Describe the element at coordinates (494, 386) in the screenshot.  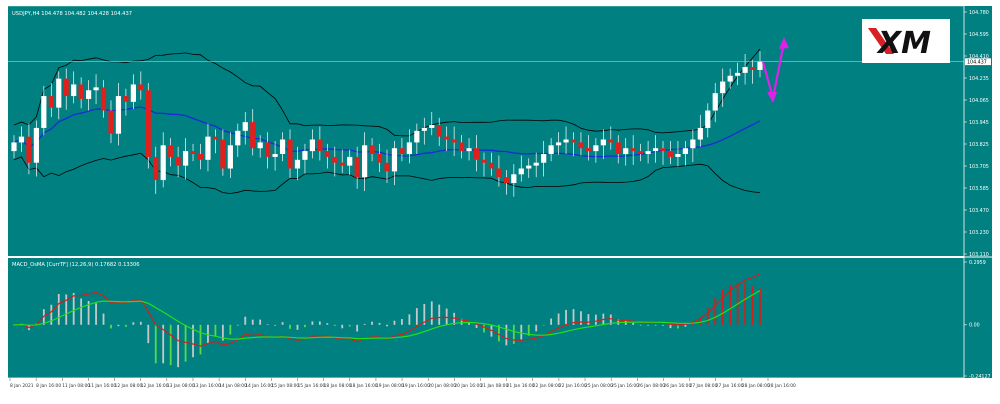
I see `time-tick-label: 21 Jan 08:00` at that location.